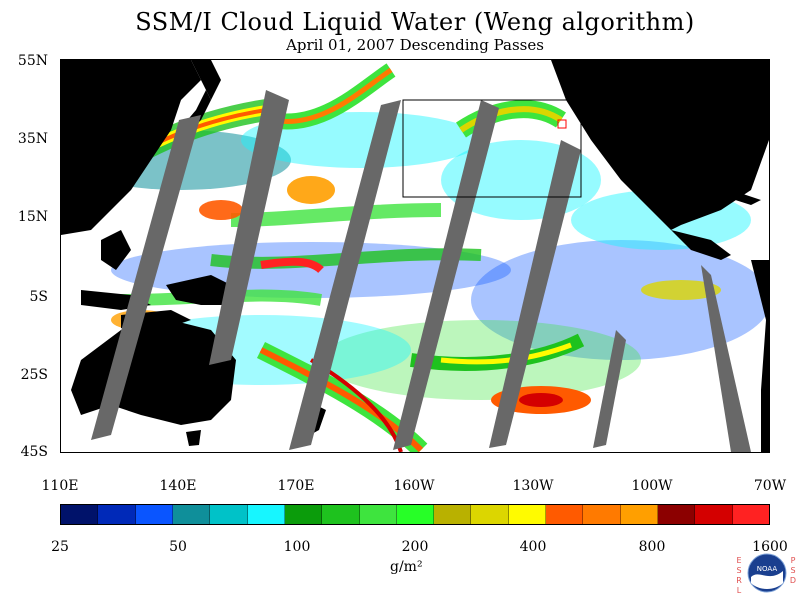 This screenshot has height=600, width=800. I want to click on region-box, so click(492, 148).